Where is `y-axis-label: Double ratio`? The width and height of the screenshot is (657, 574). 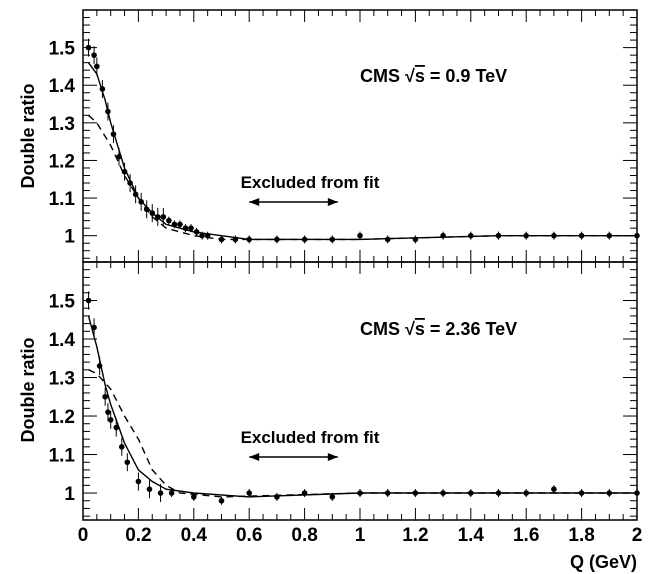
y-axis-label: Double ratio is located at coordinates (28, 389).